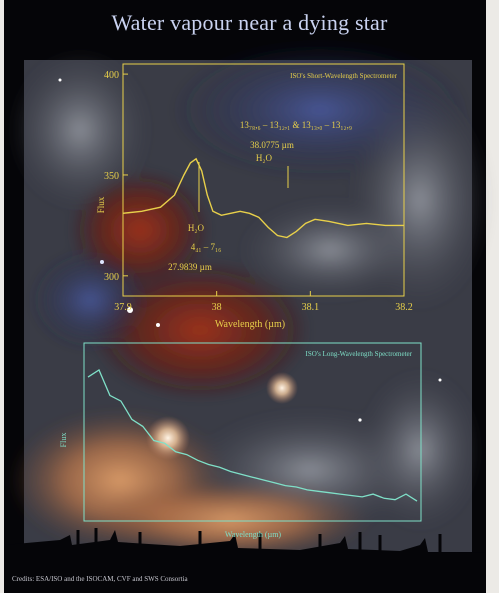 Image resolution: width=499 pixels, height=593 pixels. What do you see at coordinates (250, 324) in the screenshot?
I see `short-x-label: Wavelength (µm)` at bounding box center [250, 324].